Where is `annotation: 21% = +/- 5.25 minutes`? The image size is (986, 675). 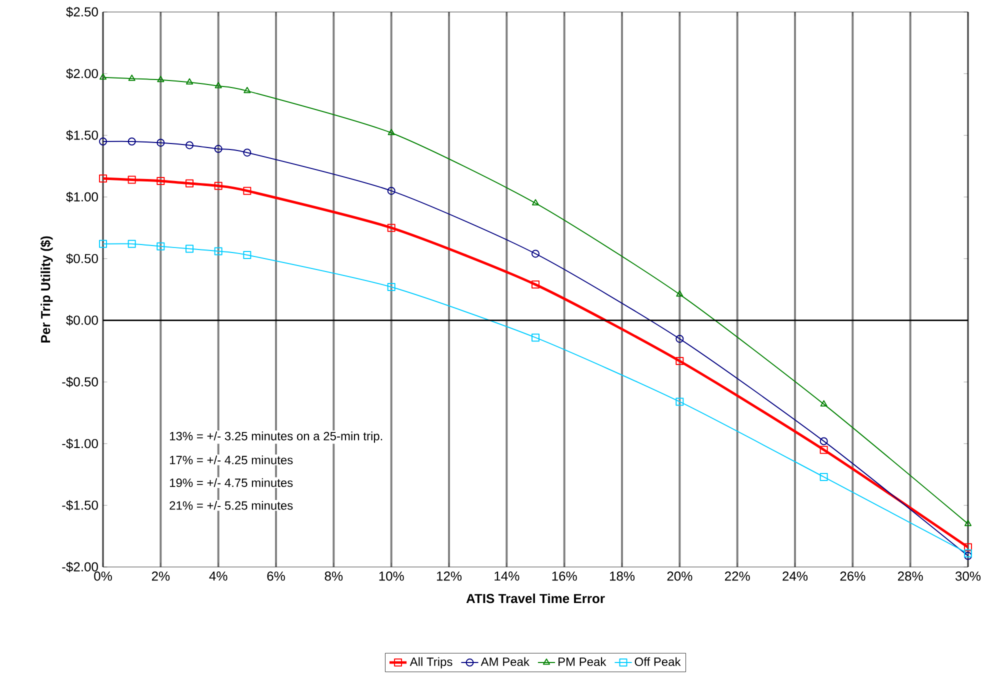
annotation: 21% = +/- 5.25 minutes is located at coordinates (231, 505).